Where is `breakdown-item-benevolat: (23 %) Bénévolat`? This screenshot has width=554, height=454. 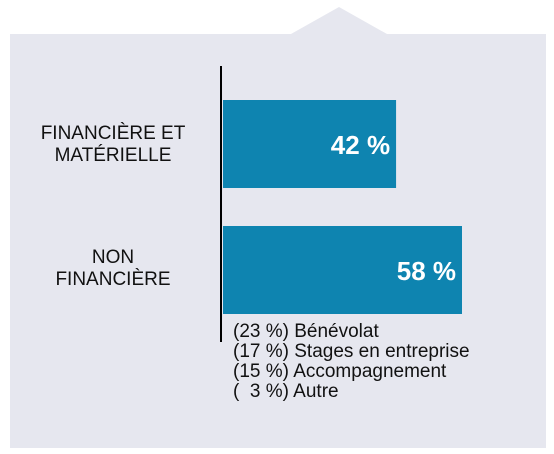
breakdown-item-benevolat: (23 %) Bénévolat is located at coordinates (306, 331).